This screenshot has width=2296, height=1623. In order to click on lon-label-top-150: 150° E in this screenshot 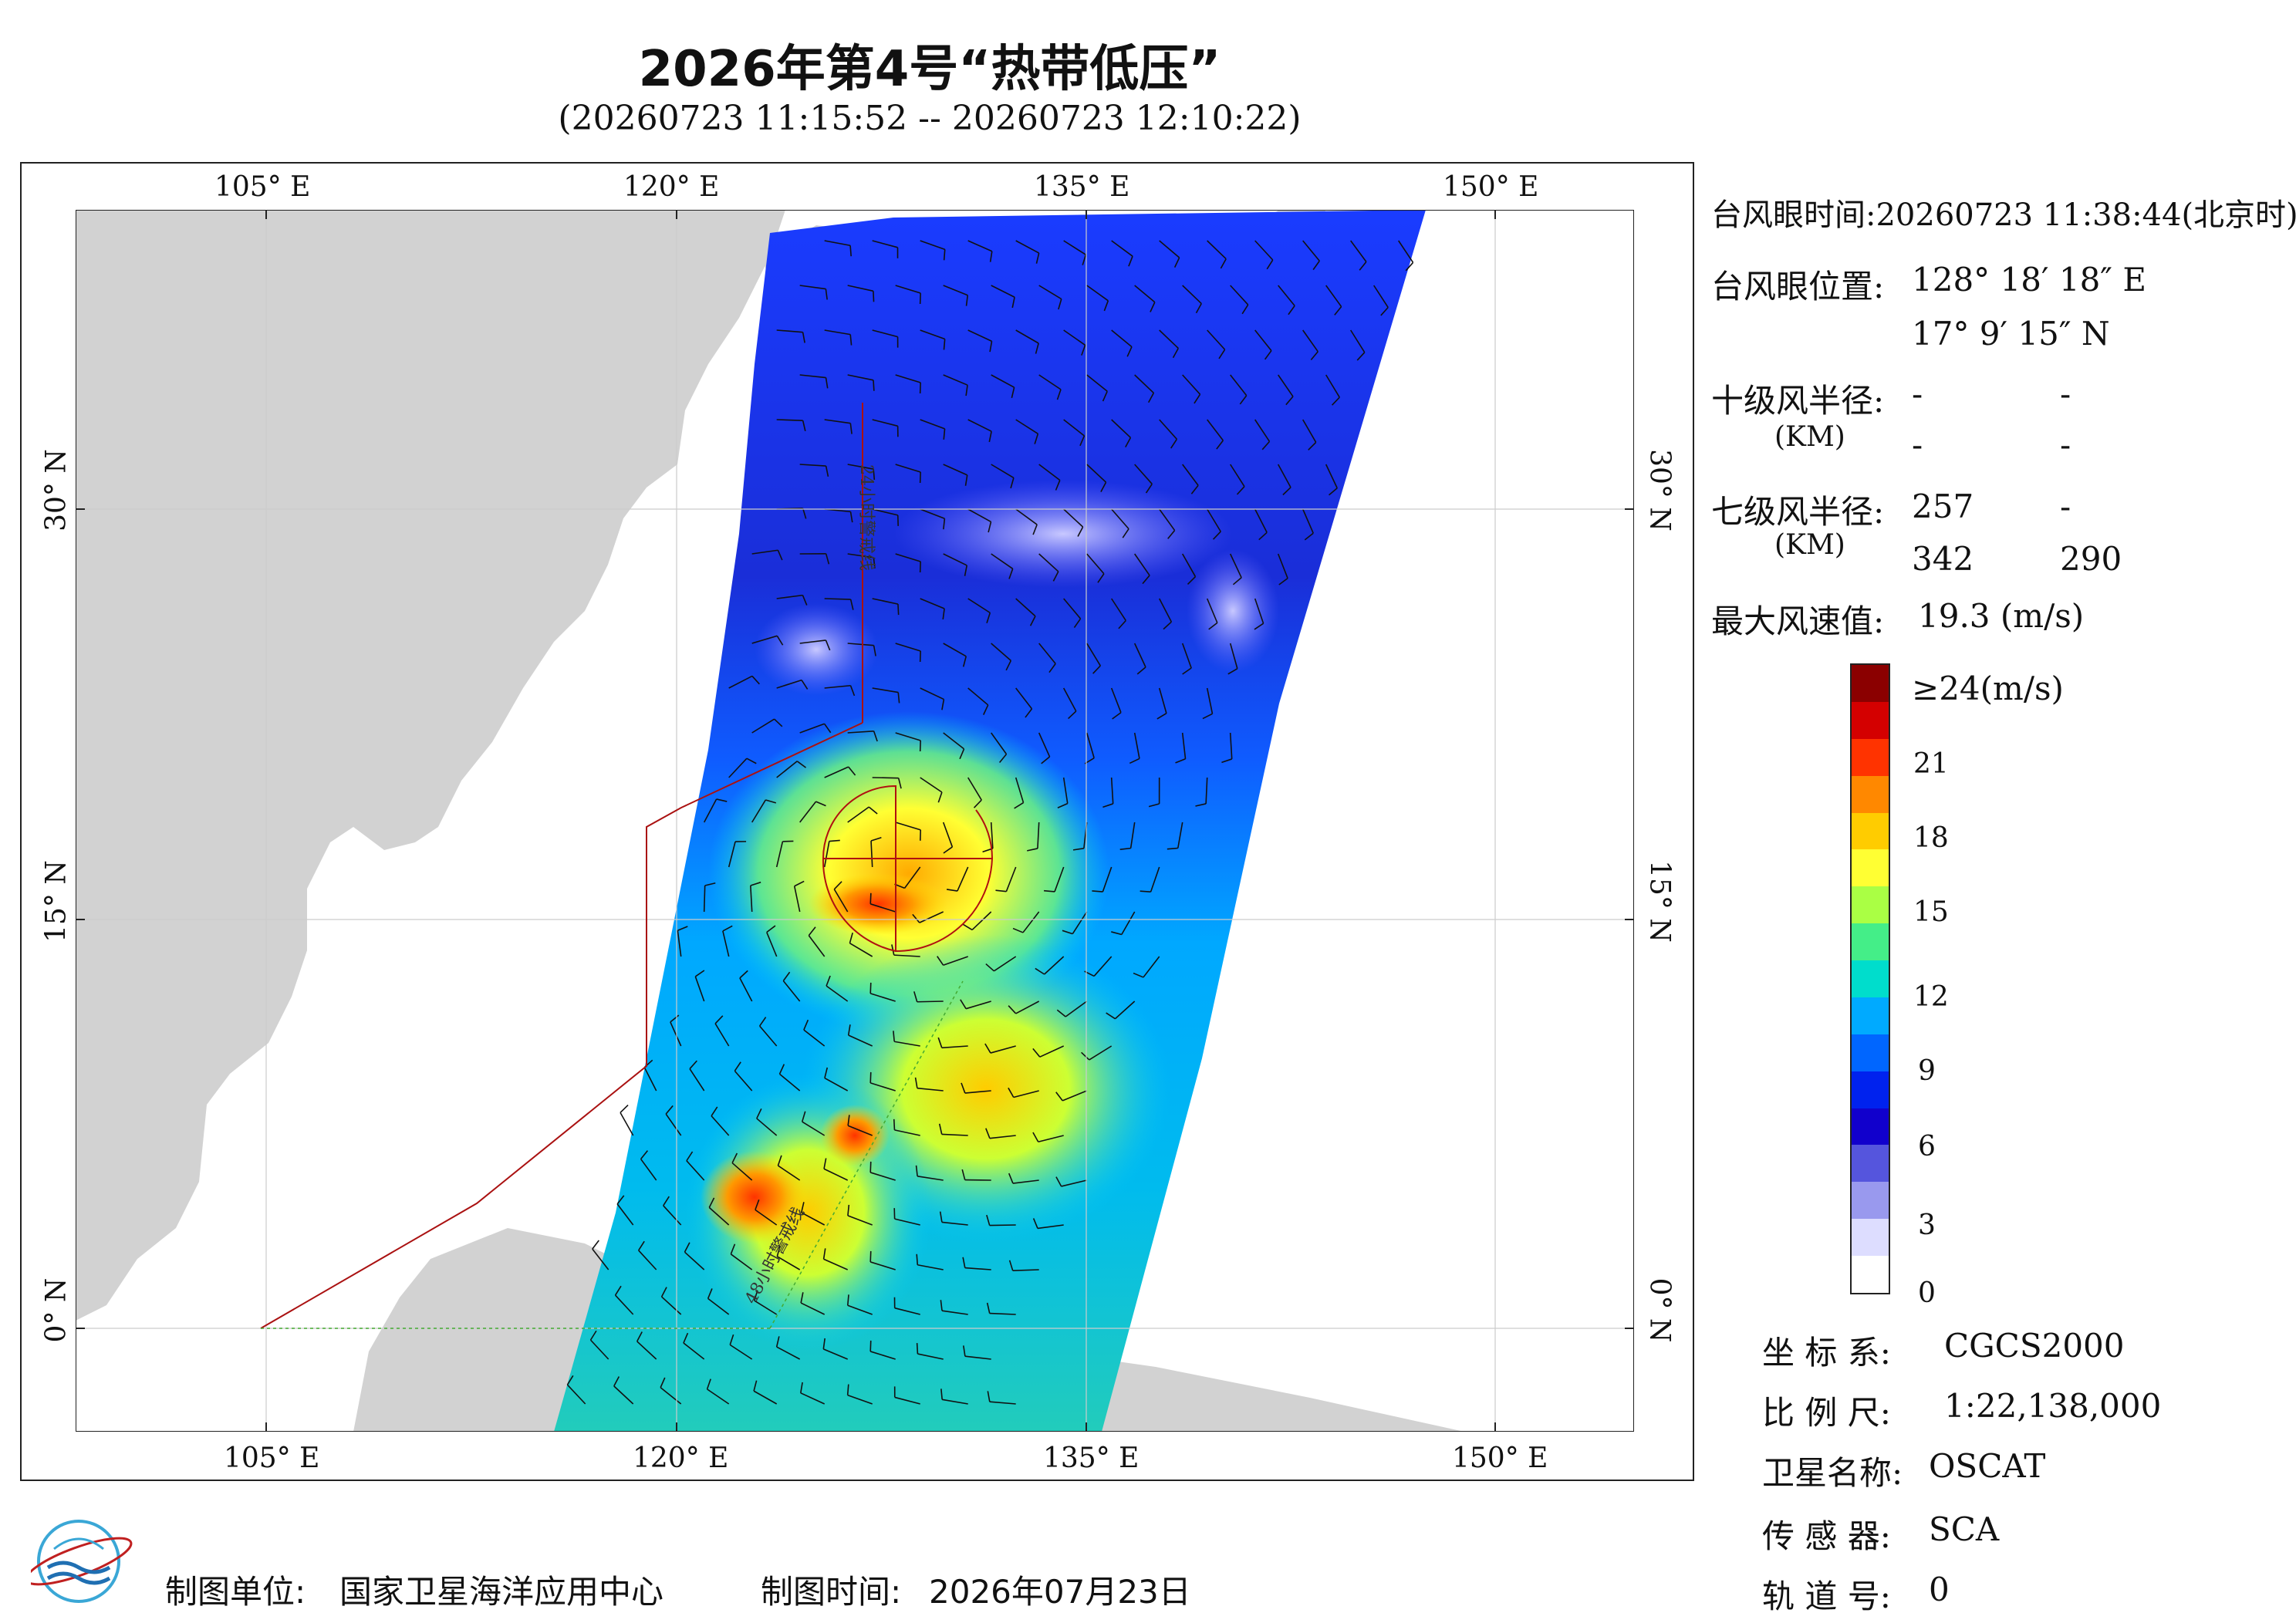, I will do `click(1491, 187)`.